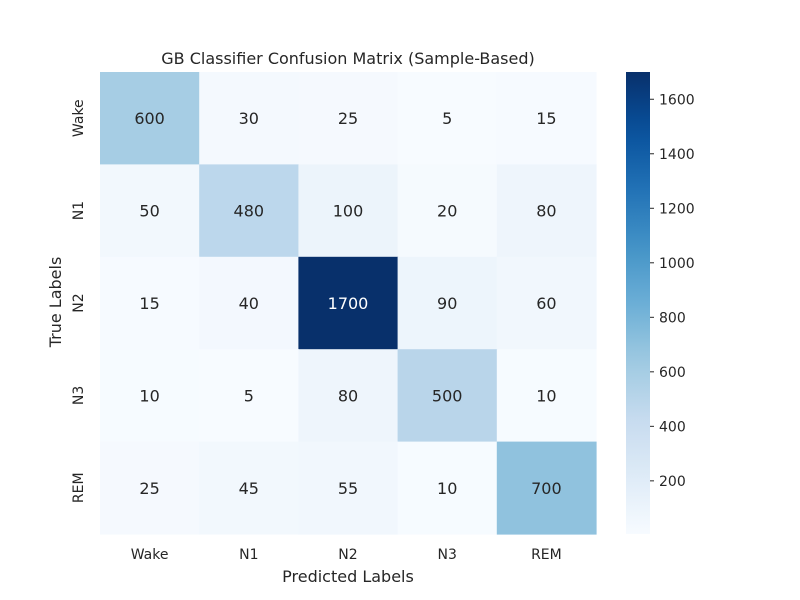 This screenshot has width=800, height=600. Describe the element at coordinates (150, 555) in the screenshot. I see `x-tick-label: Wake` at that location.